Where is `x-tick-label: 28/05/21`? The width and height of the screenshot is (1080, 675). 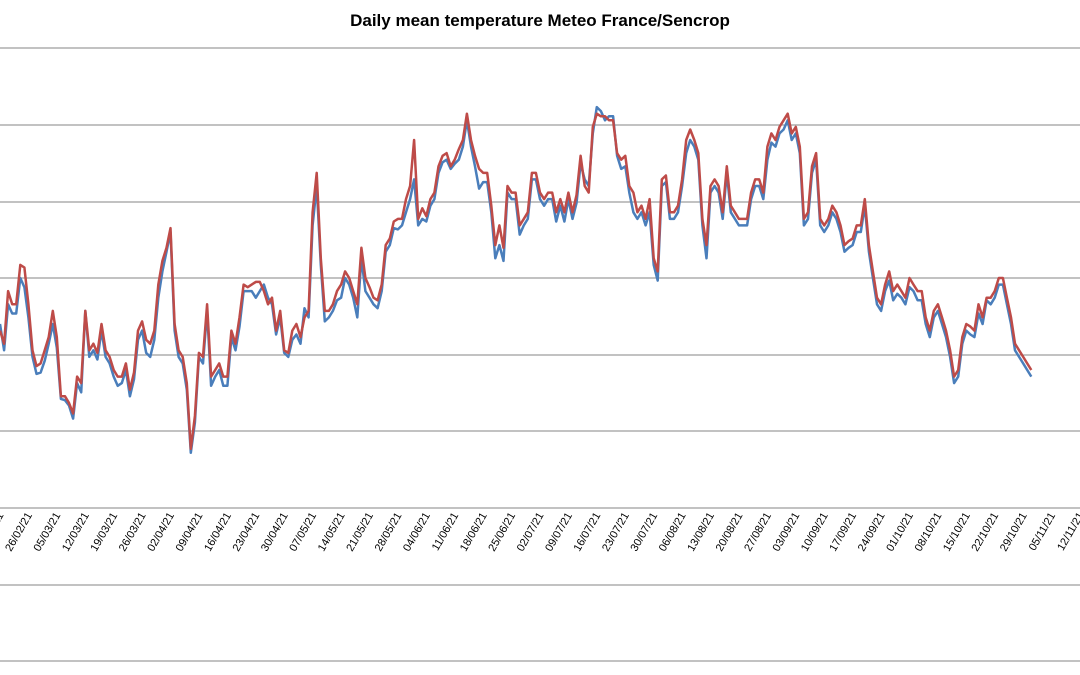 x-tick-label: 28/05/21 is located at coordinates (389, 532).